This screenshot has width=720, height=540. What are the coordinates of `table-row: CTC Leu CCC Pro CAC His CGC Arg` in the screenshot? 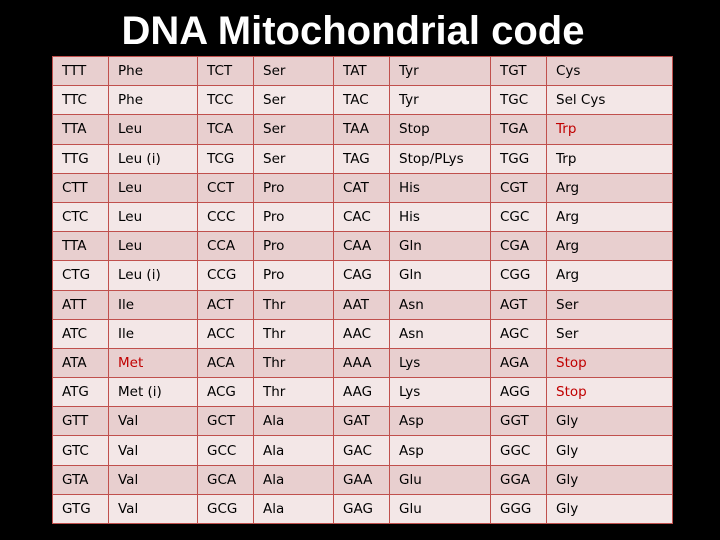 It's located at (362, 217).